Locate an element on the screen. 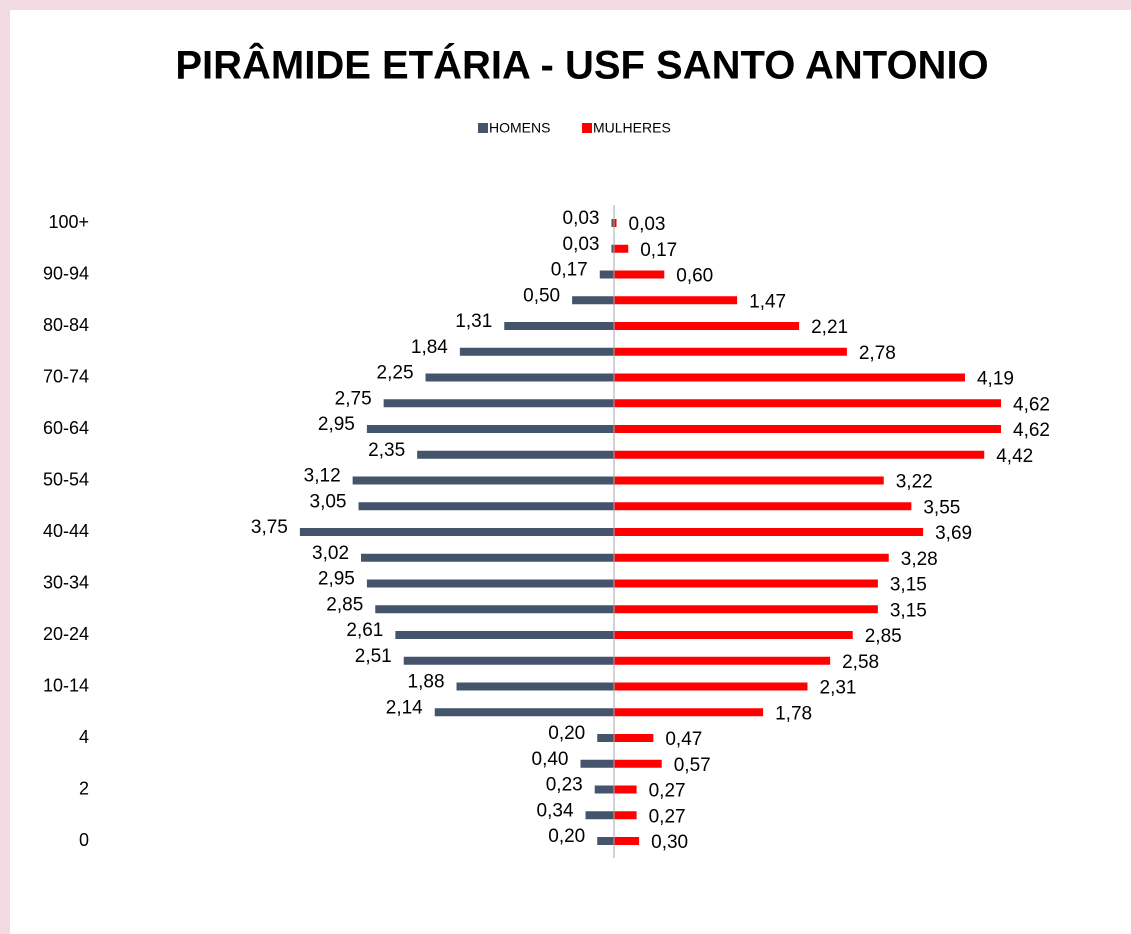 This screenshot has height=934, width=1131. data-label: 3,28 is located at coordinates (919, 559).